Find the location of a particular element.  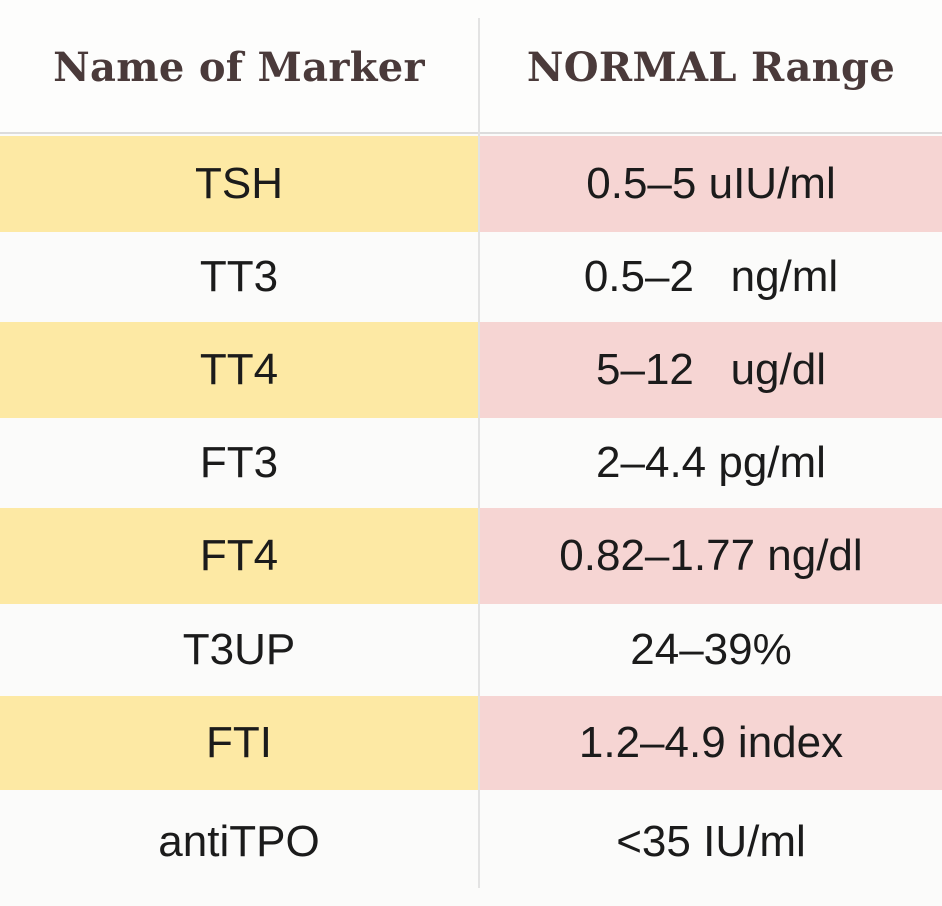

range-cell: 0.5–2 ng/ml is located at coordinates (711, 277).